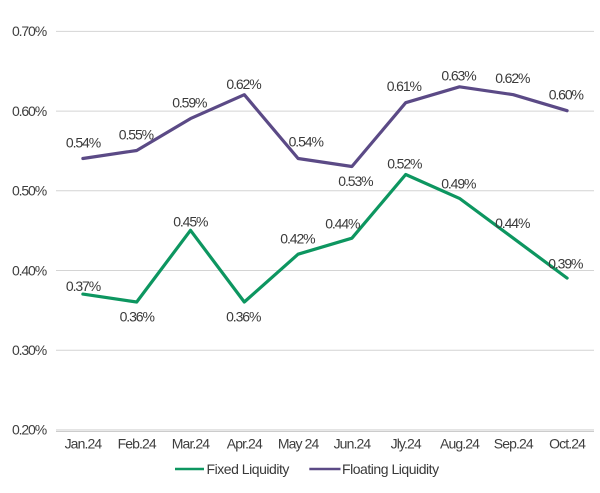  What do you see at coordinates (404, 164) in the screenshot?
I see `svg-text: 0.52%` at bounding box center [404, 164].